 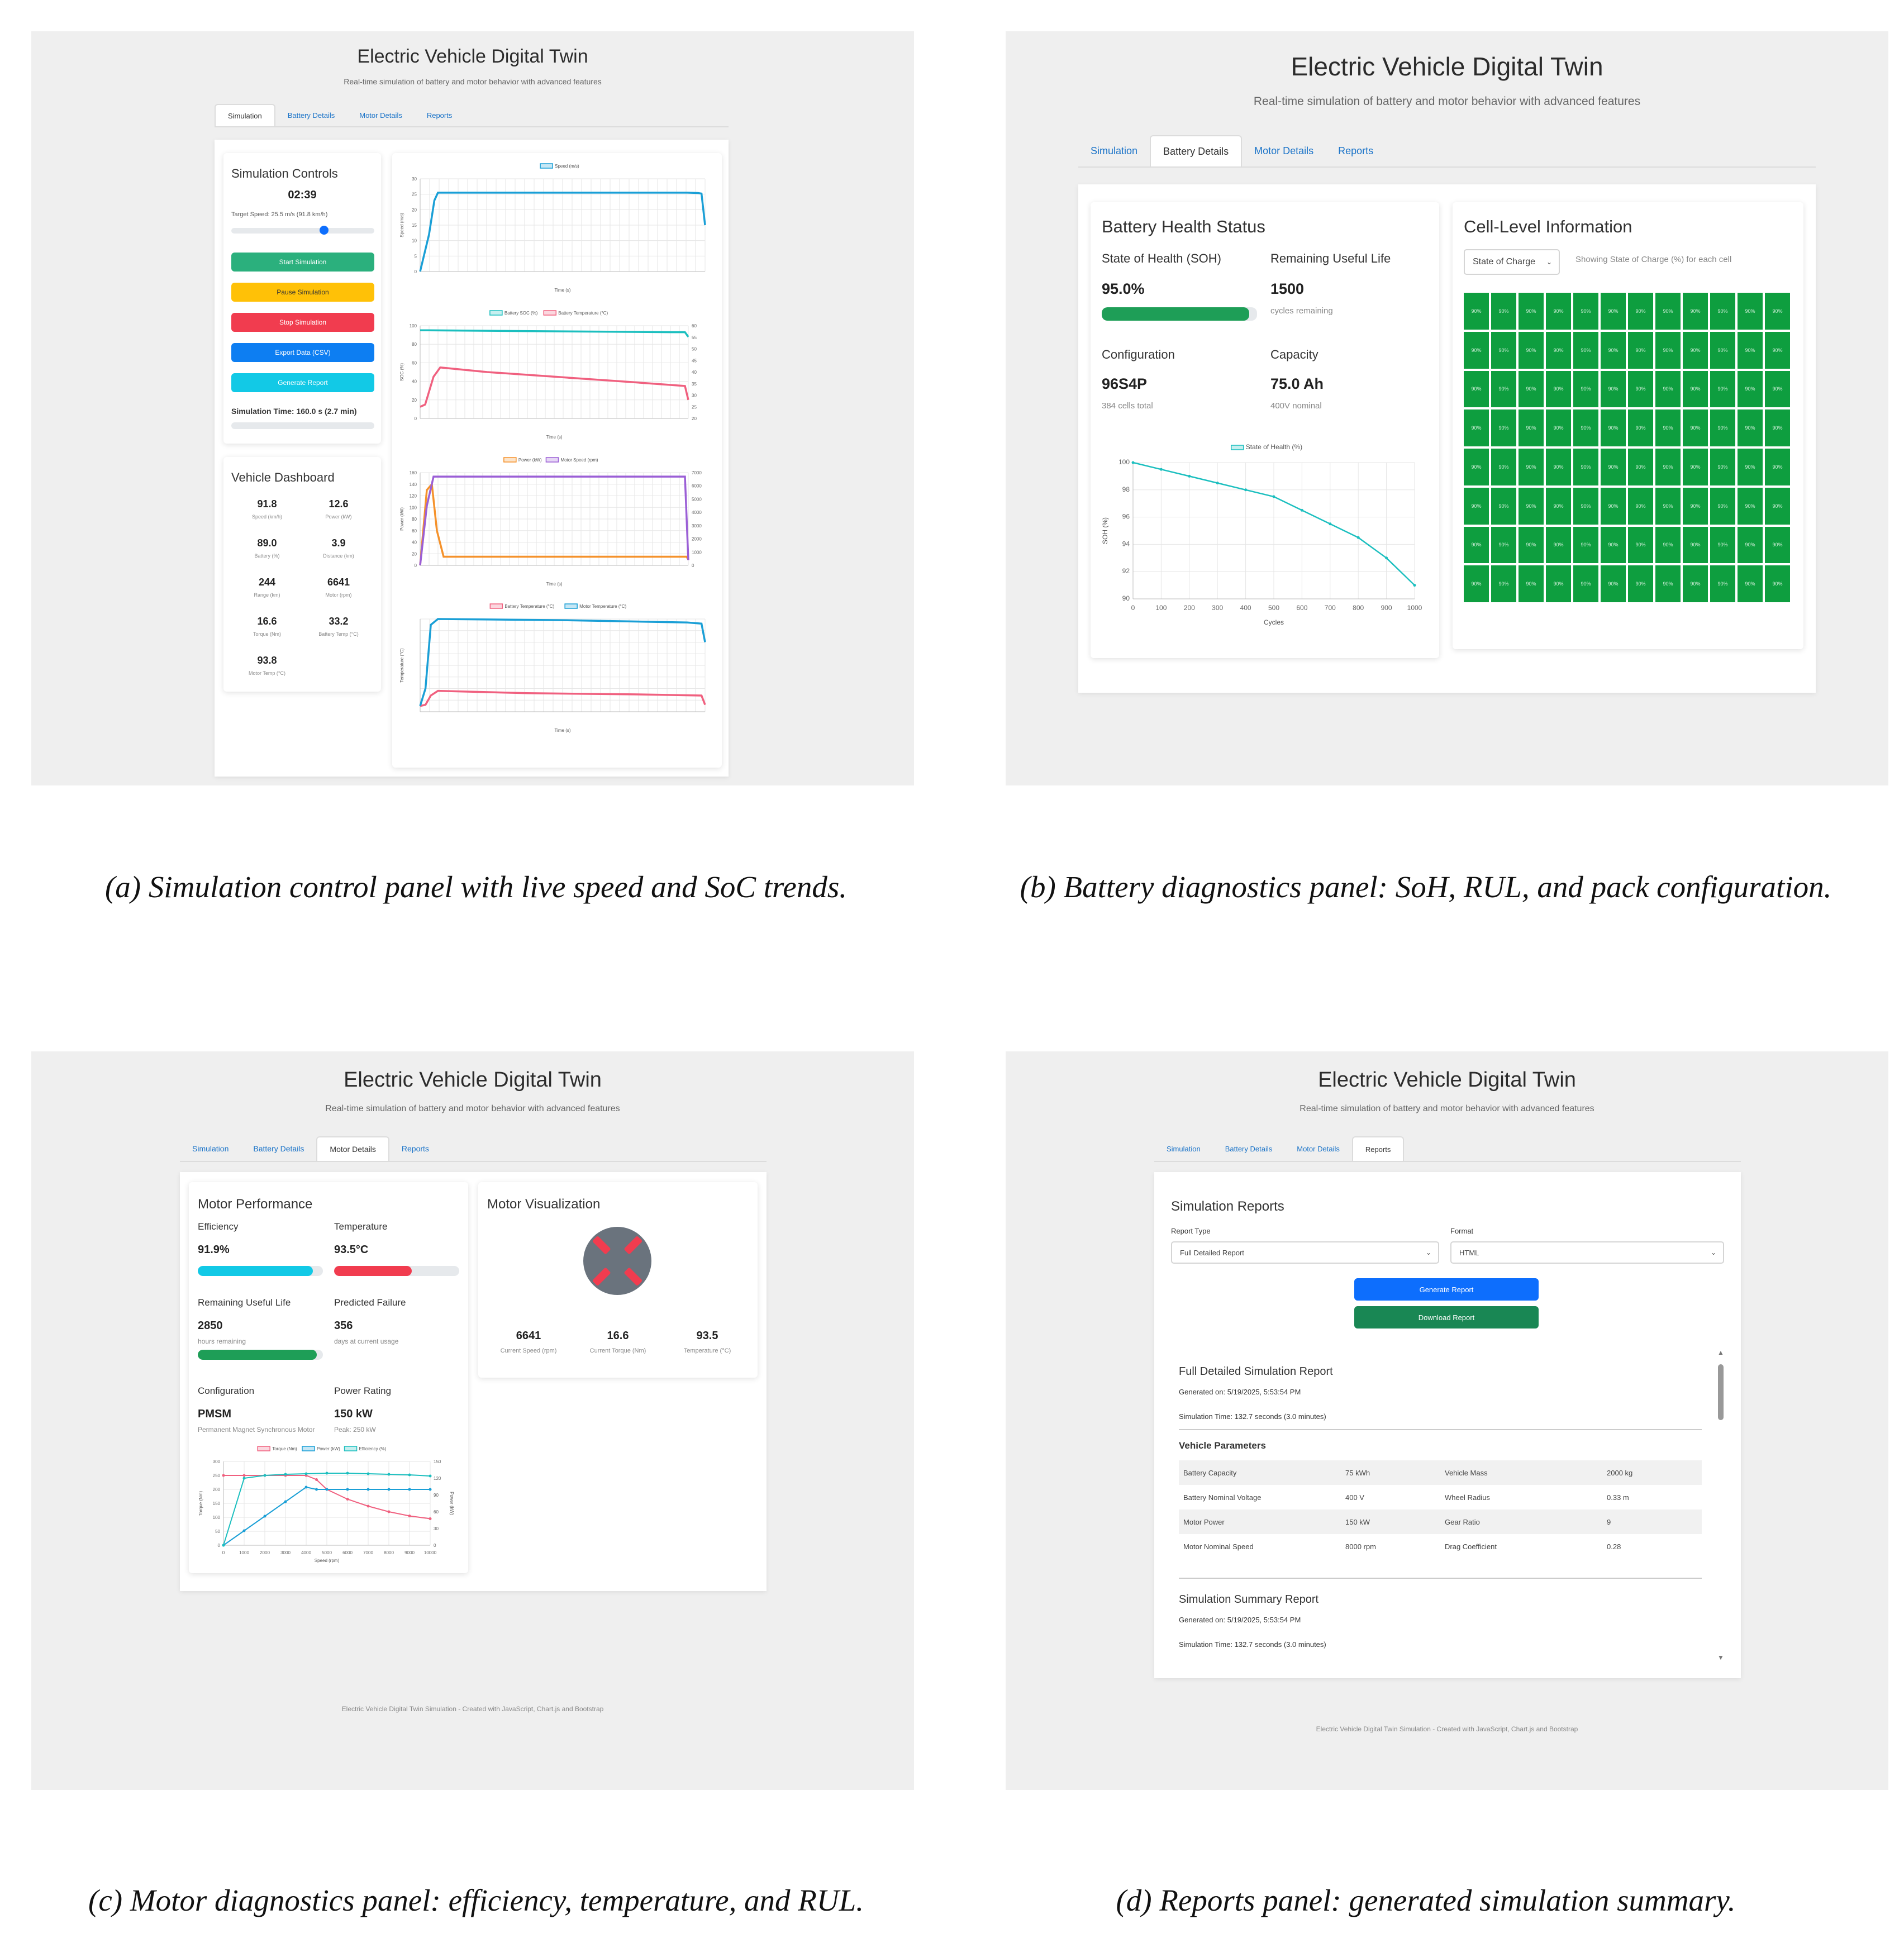 What do you see at coordinates (1446, 1317) in the screenshot?
I see `download-report-button: Download Report` at bounding box center [1446, 1317].